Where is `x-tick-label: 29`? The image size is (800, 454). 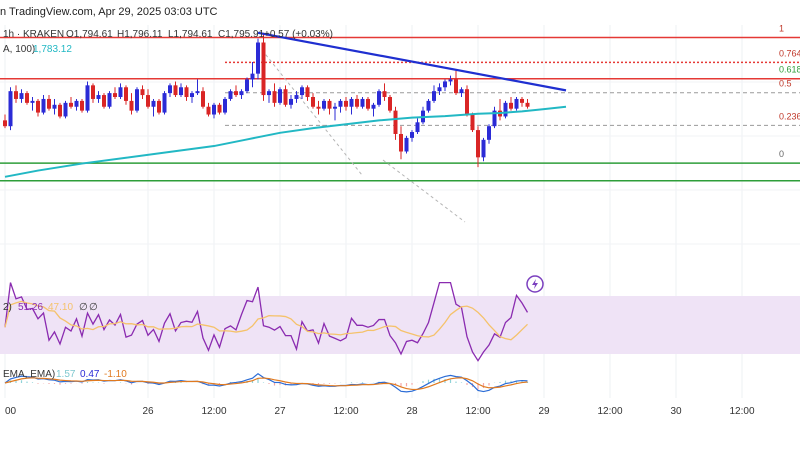
x-tick-label: 29 is located at coordinates (544, 411).